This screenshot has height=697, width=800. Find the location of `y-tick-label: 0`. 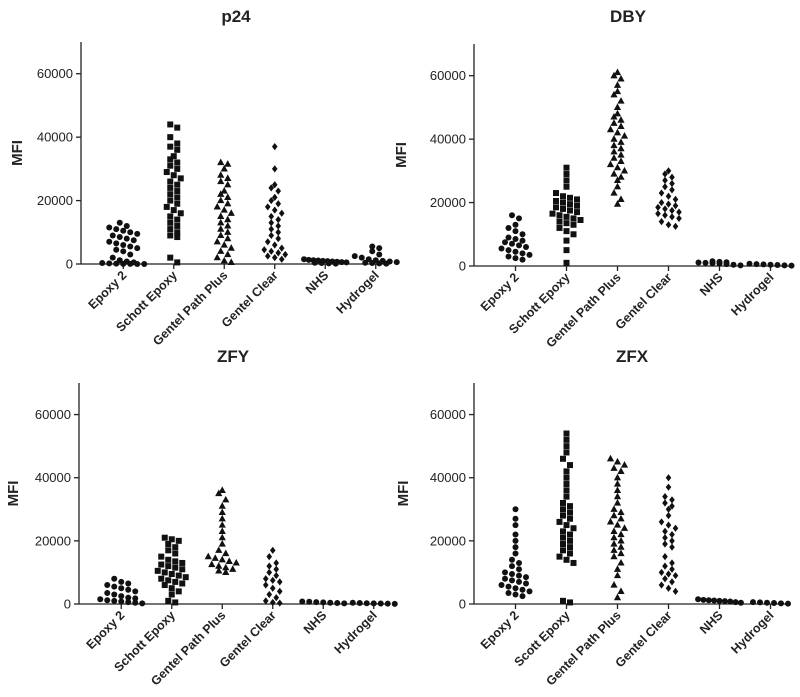

y-tick-label: 0 is located at coordinates (462, 266).